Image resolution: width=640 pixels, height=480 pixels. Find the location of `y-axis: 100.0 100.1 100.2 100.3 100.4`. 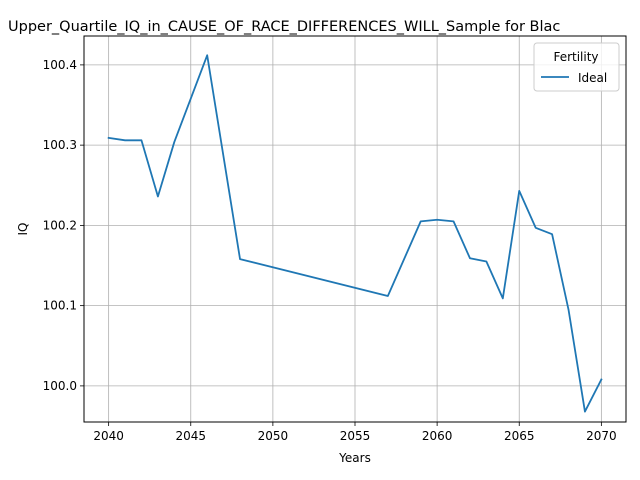

y-axis: 100.0 100.1 100.2 100.3 100.4 is located at coordinates (63, 225).